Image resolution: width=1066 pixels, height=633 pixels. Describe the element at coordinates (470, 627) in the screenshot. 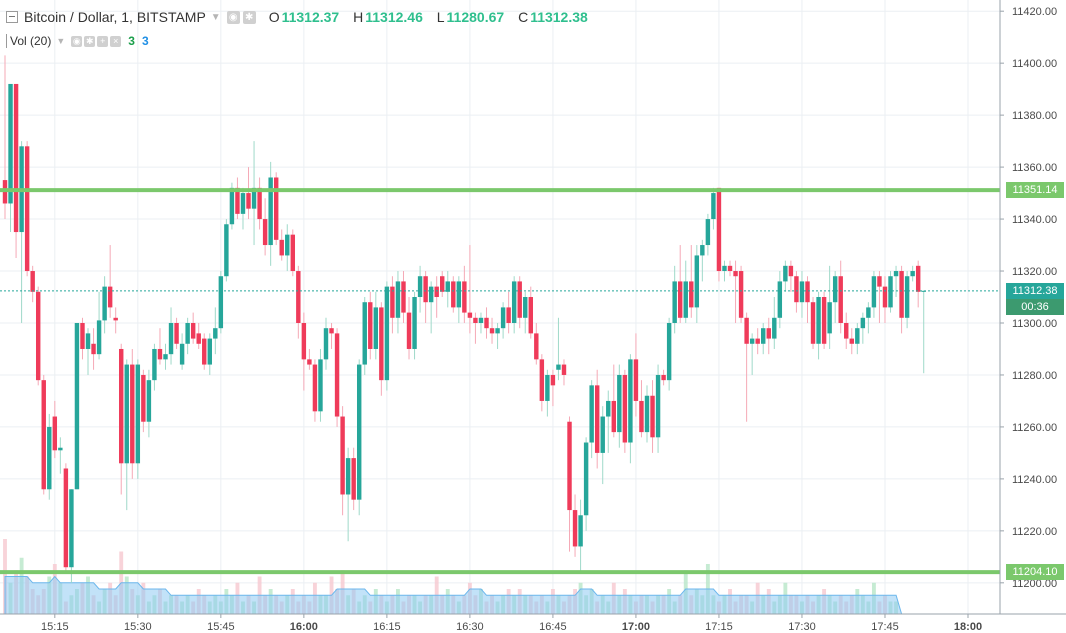

I see `time-tick-label: 16:30` at that location.